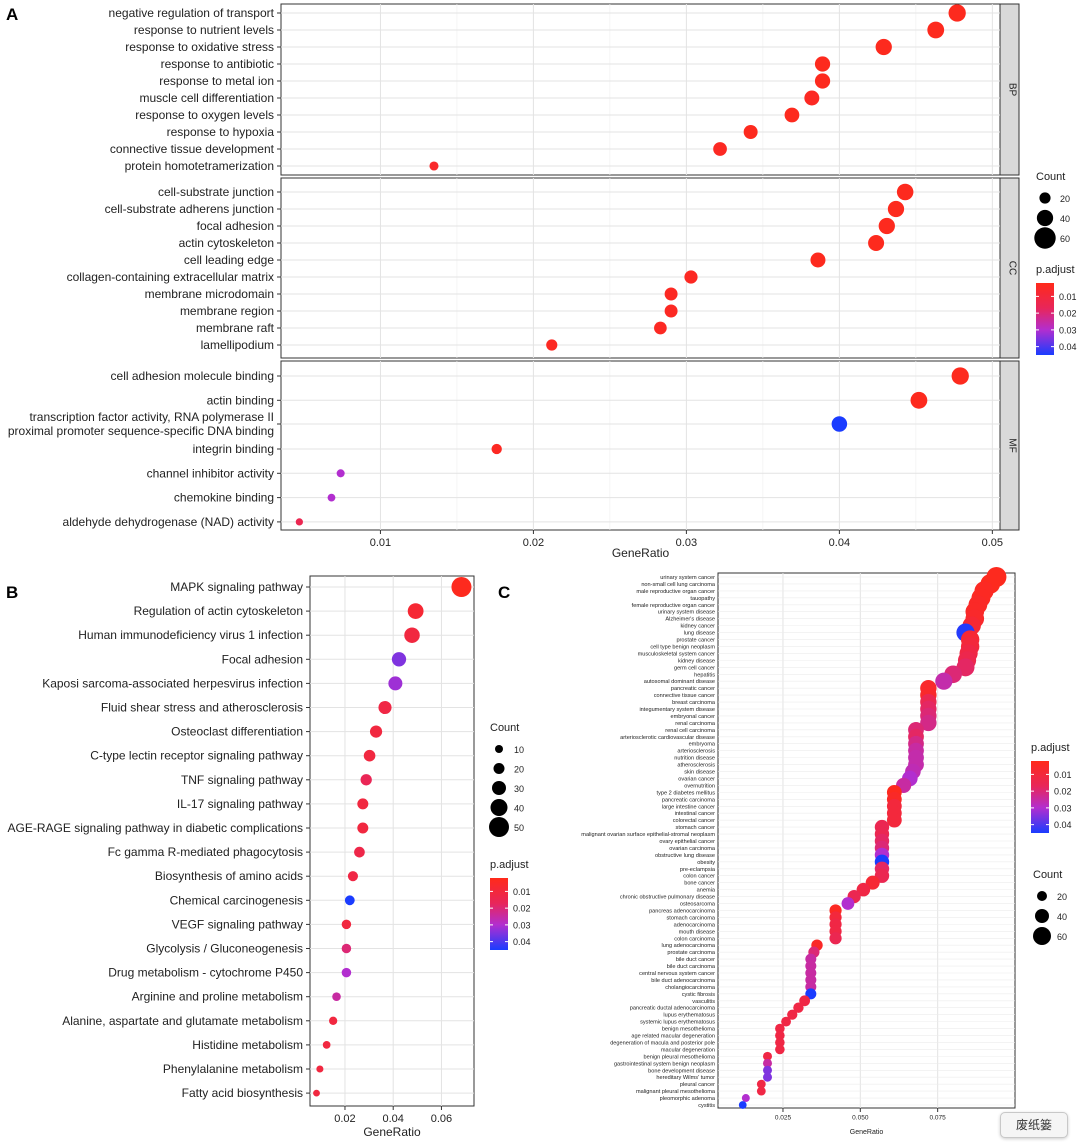 The height and width of the screenshot is (1142, 1084). I want to click on panel-c-term-label: benign mesothelioma, so click(689, 1030).